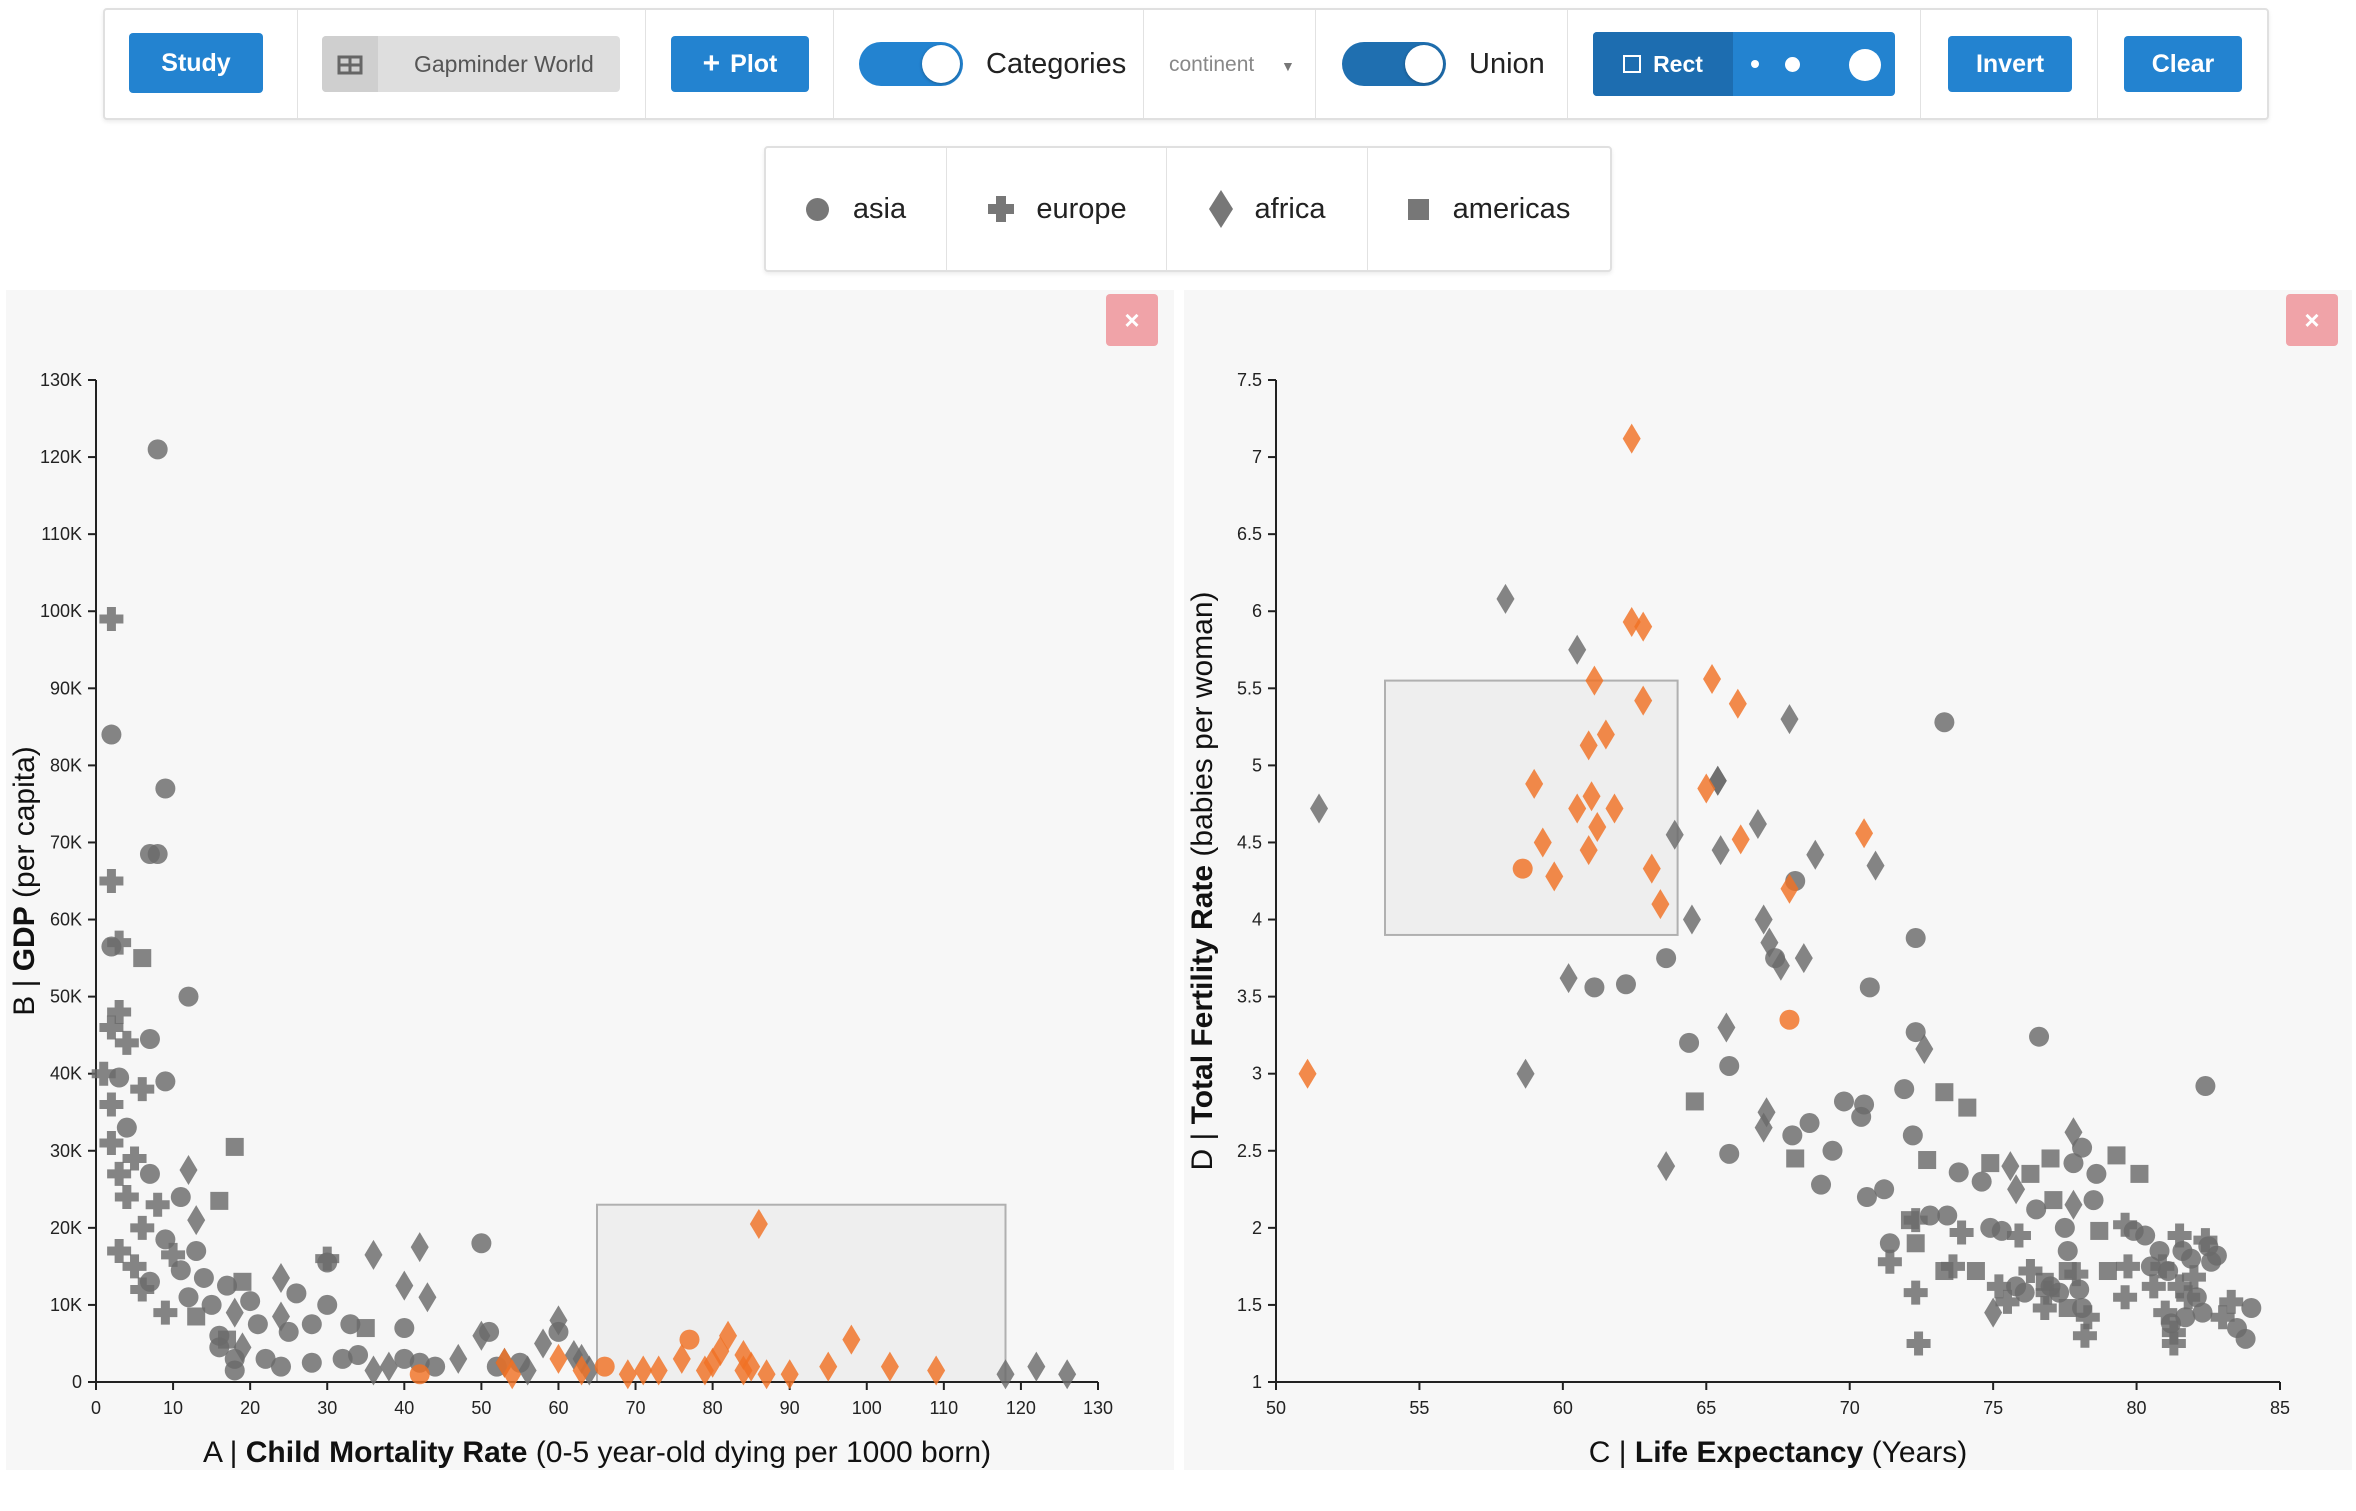 This screenshot has height=1511, width=2356. What do you see at coordinates (740, 64) in the screenshot?
I see `plot-button: + Plot` at bounding box center [740, 64].